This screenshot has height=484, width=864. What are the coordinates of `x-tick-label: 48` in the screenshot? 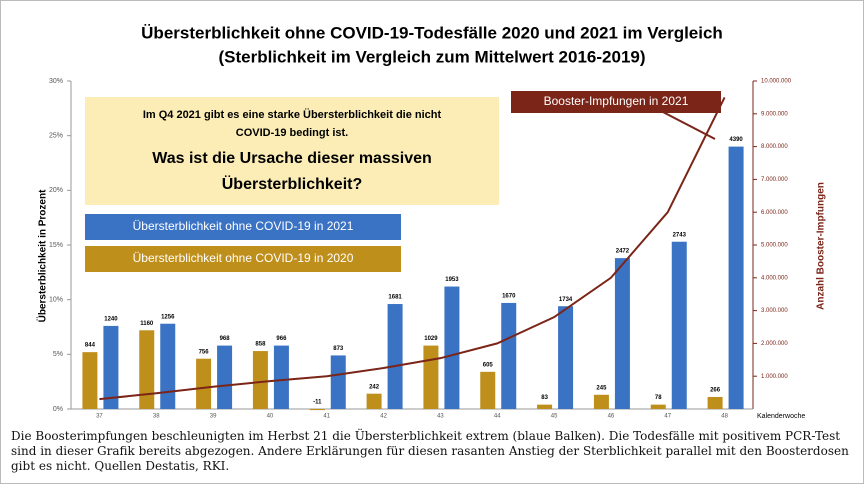 It's located at (724, 417).